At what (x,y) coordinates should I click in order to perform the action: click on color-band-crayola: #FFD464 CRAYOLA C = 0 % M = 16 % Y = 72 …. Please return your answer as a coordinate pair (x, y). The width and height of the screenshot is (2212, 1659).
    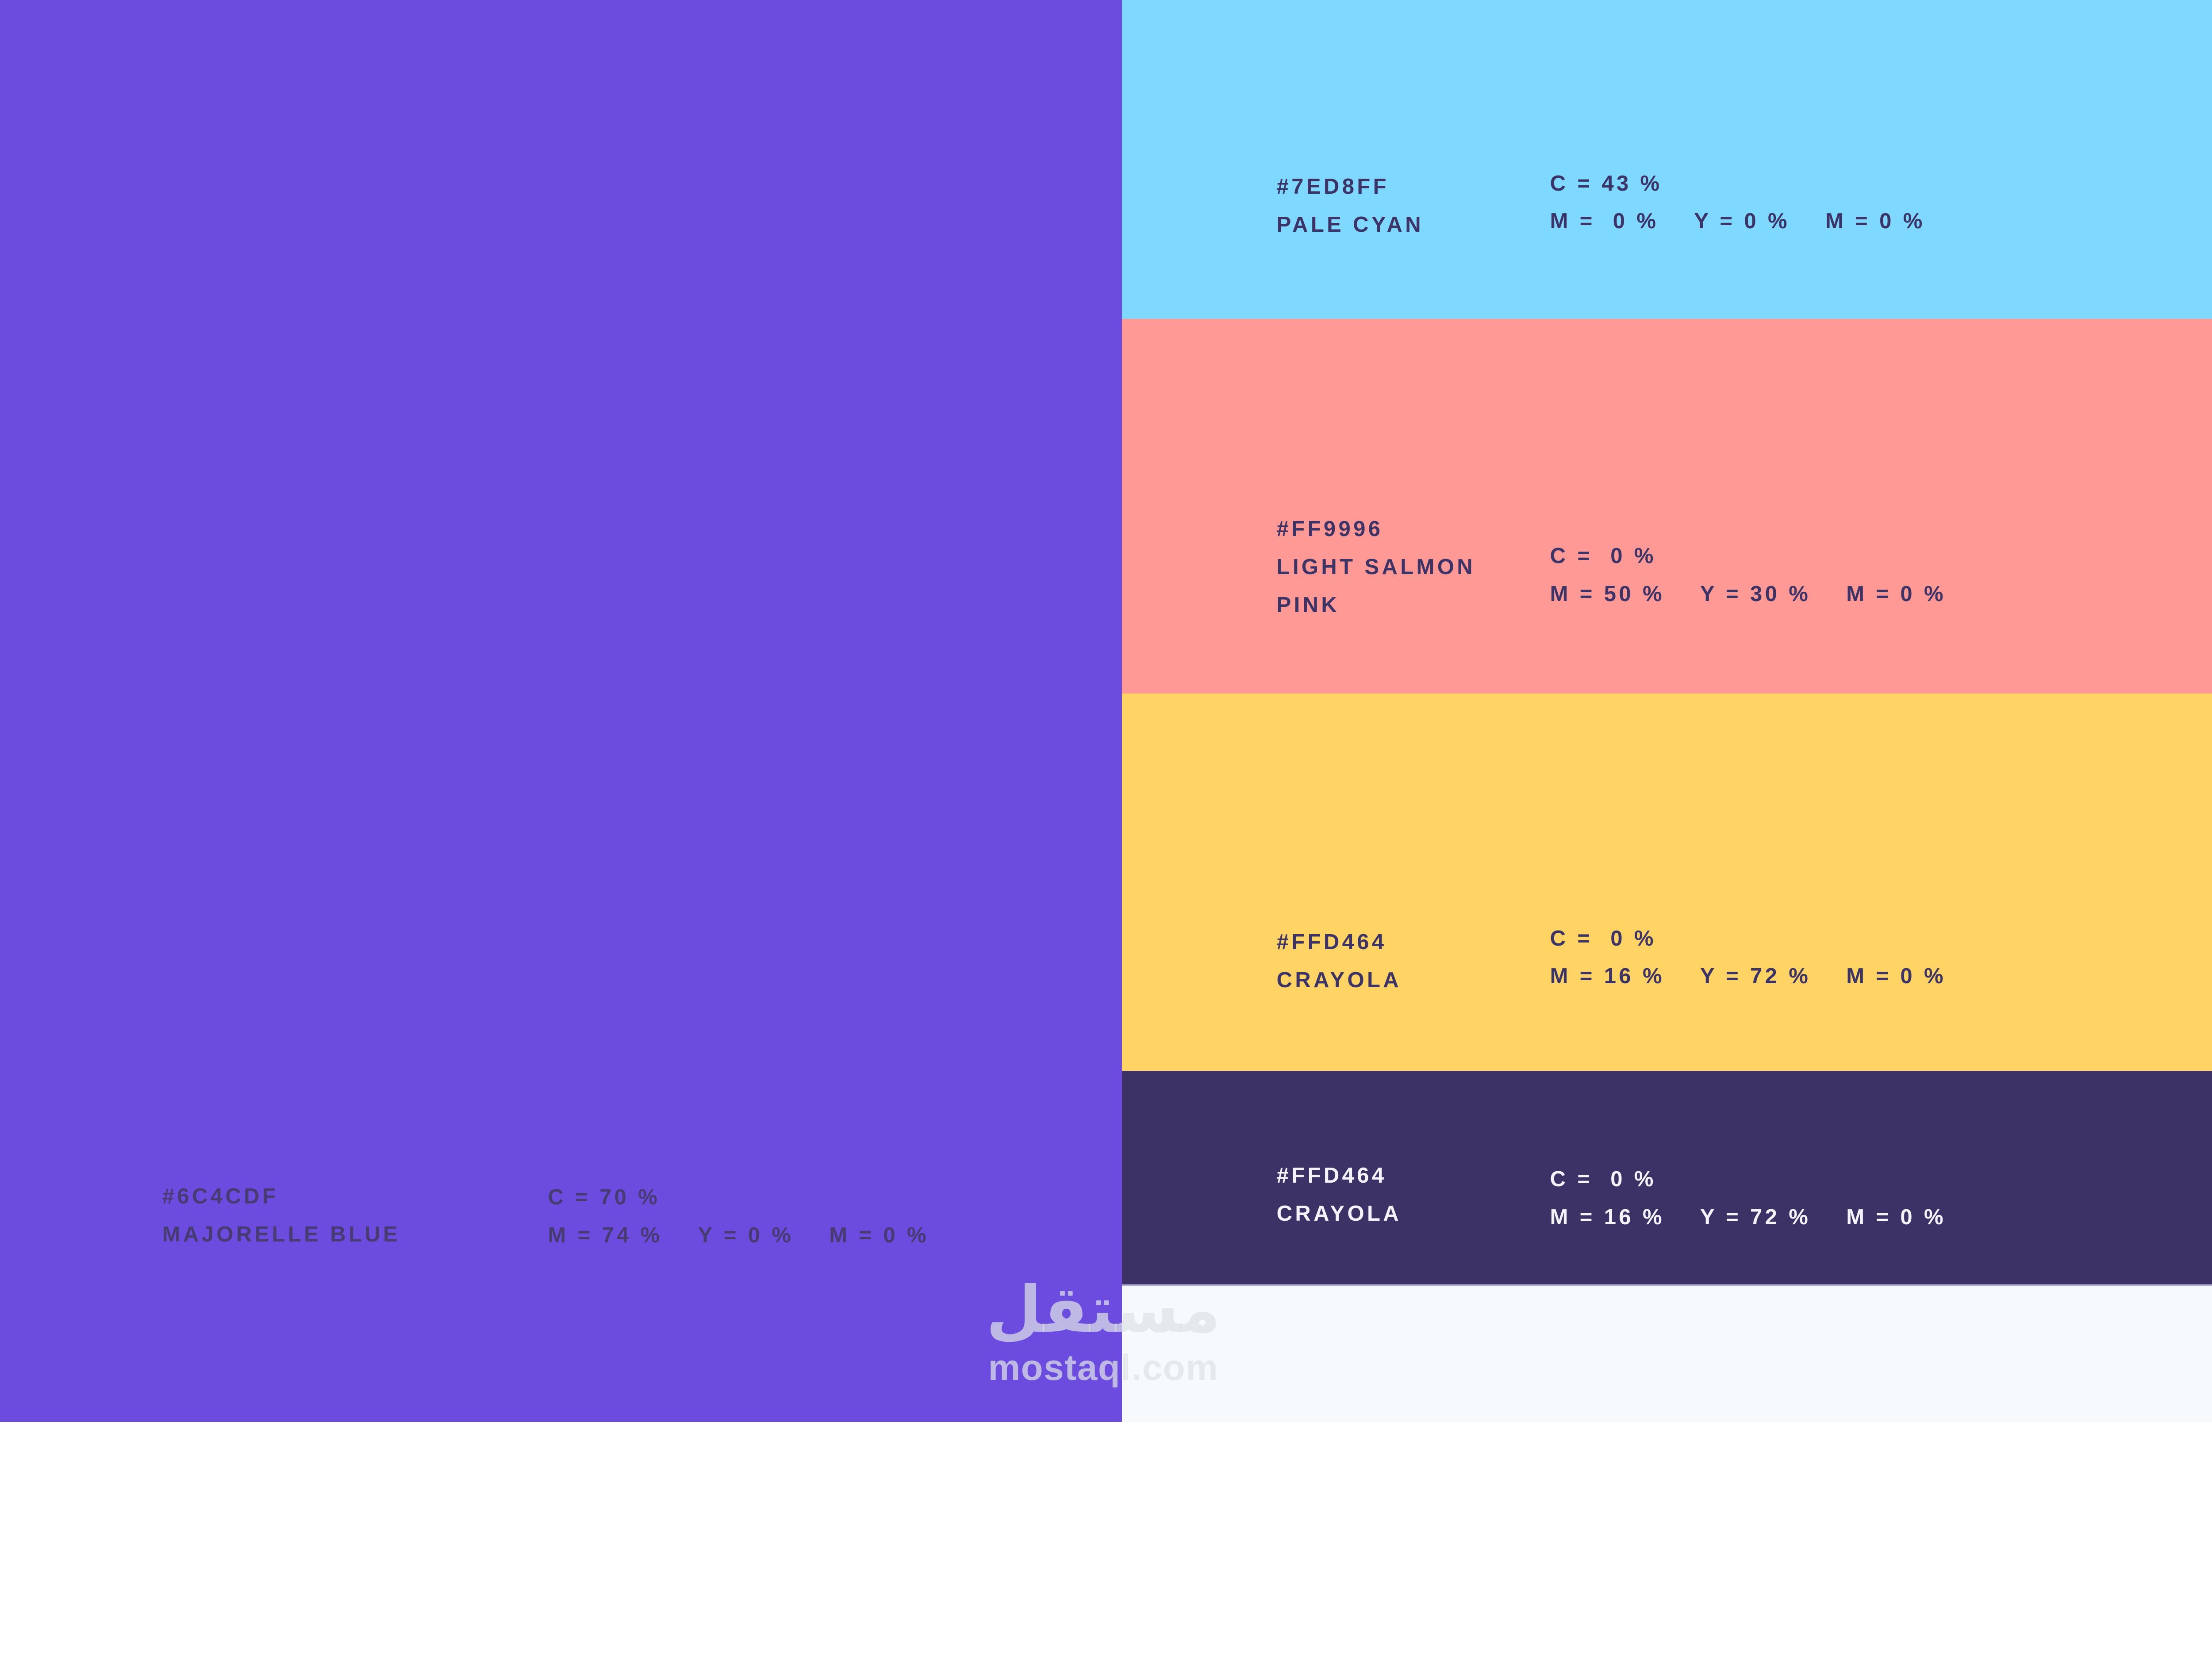
    Looking at the image, I should click on (1667, 882).